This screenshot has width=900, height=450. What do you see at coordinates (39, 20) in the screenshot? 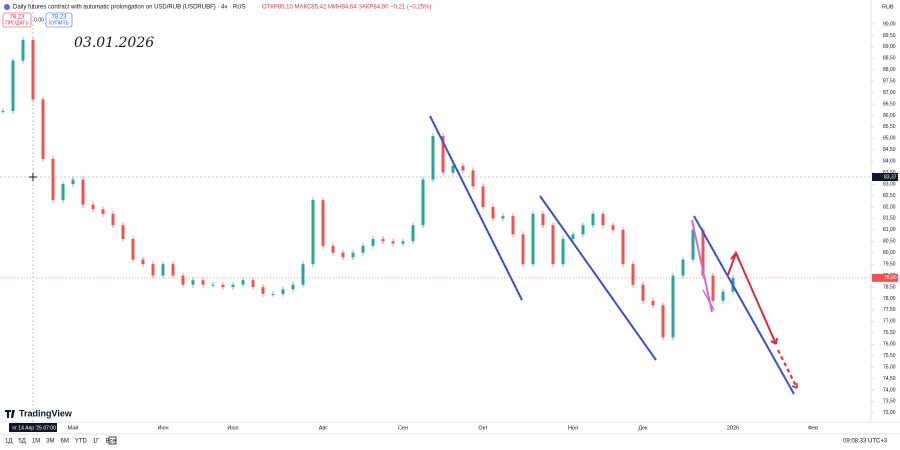
I see `spread: 0.00` at bounding box center [39, 20].